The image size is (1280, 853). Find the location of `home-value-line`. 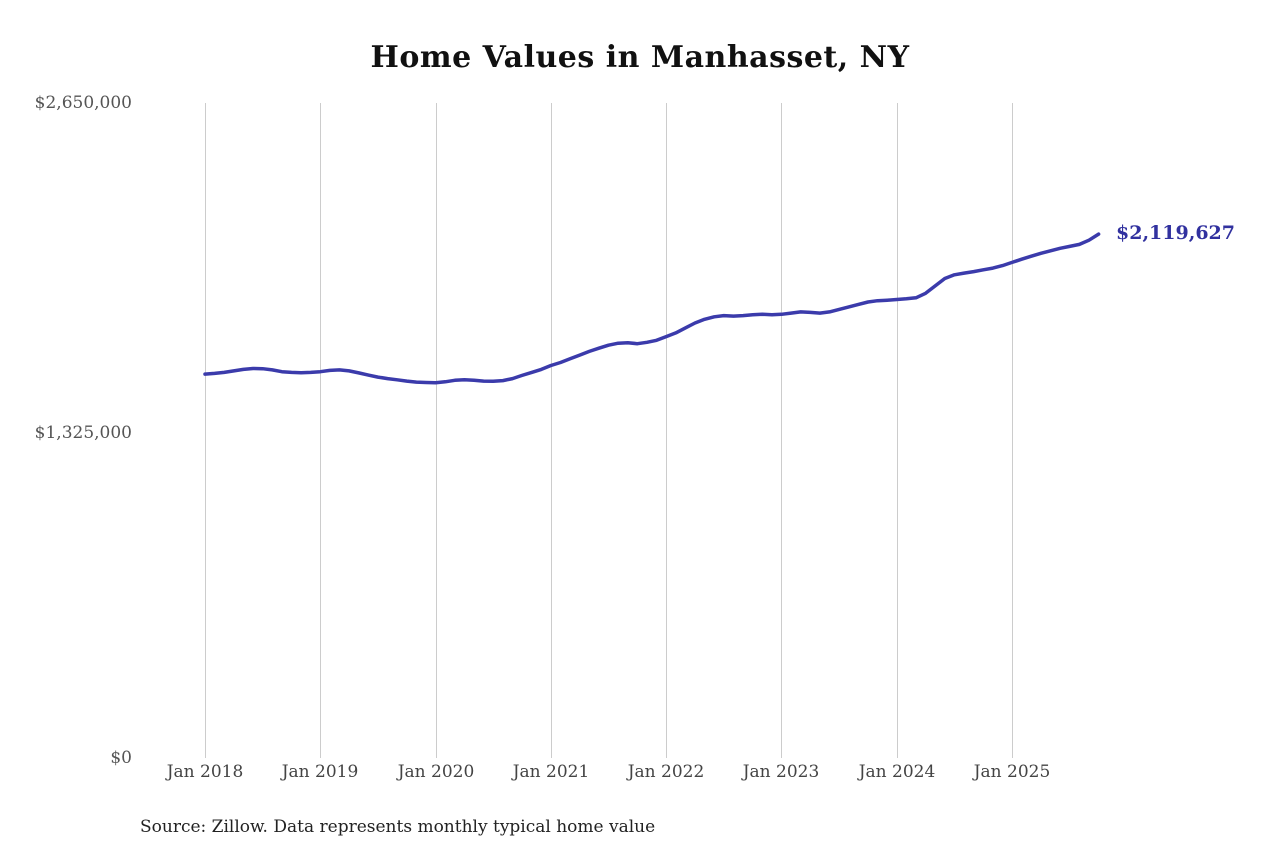

home-value-line is located at coordinates (652, 308).